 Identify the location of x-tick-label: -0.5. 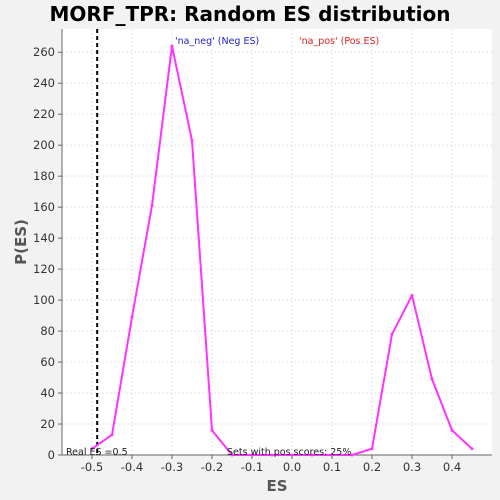
(92, 467).